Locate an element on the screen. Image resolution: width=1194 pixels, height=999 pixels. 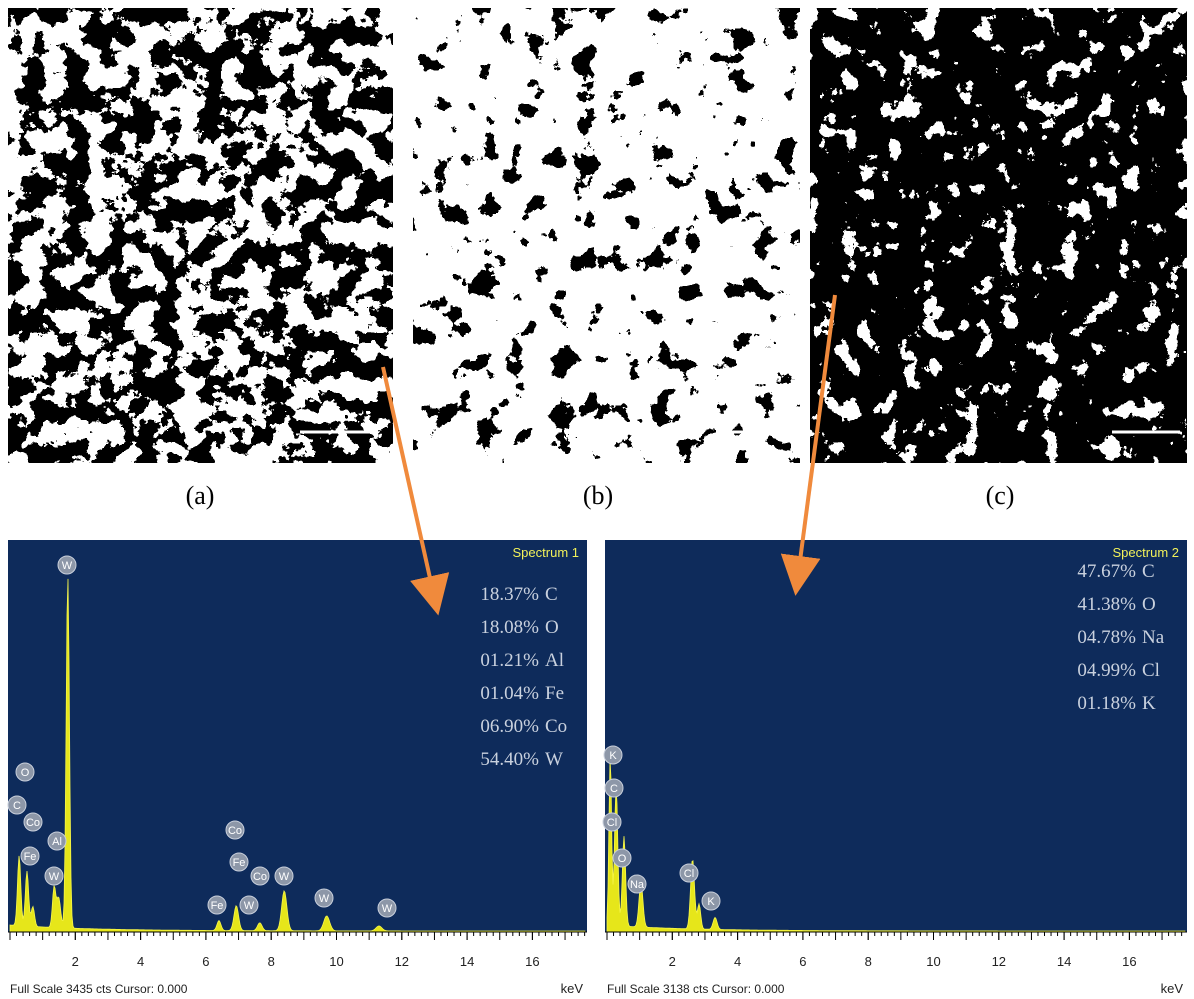
footer: Full Scale 3435 cts Cursor: 0.000 is located at coordinates (99, 989).